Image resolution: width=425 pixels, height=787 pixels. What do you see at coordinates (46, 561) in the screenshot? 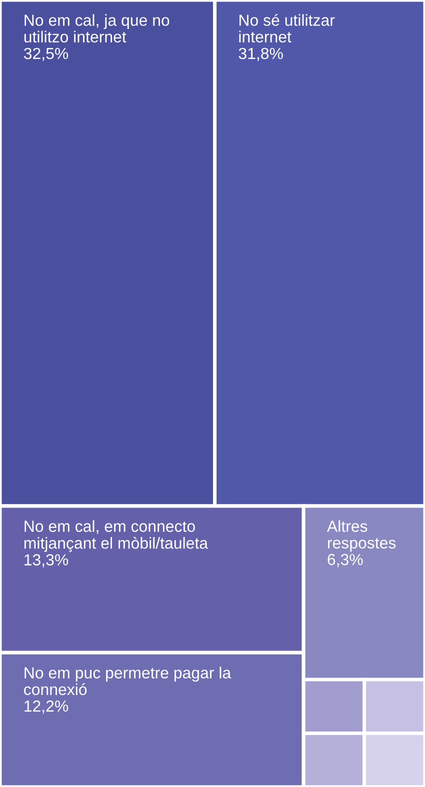
I see `data-label: 13,3%` at bounding box center [46, 561].